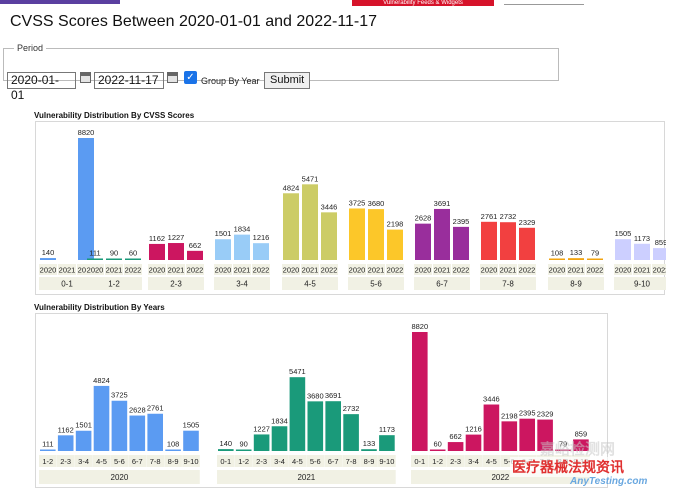 This screenshot has width=680, height=496. Describe the element at coordinates (491, 461) in the screenshot. I see `category-tick-label: 4-5` at that location.